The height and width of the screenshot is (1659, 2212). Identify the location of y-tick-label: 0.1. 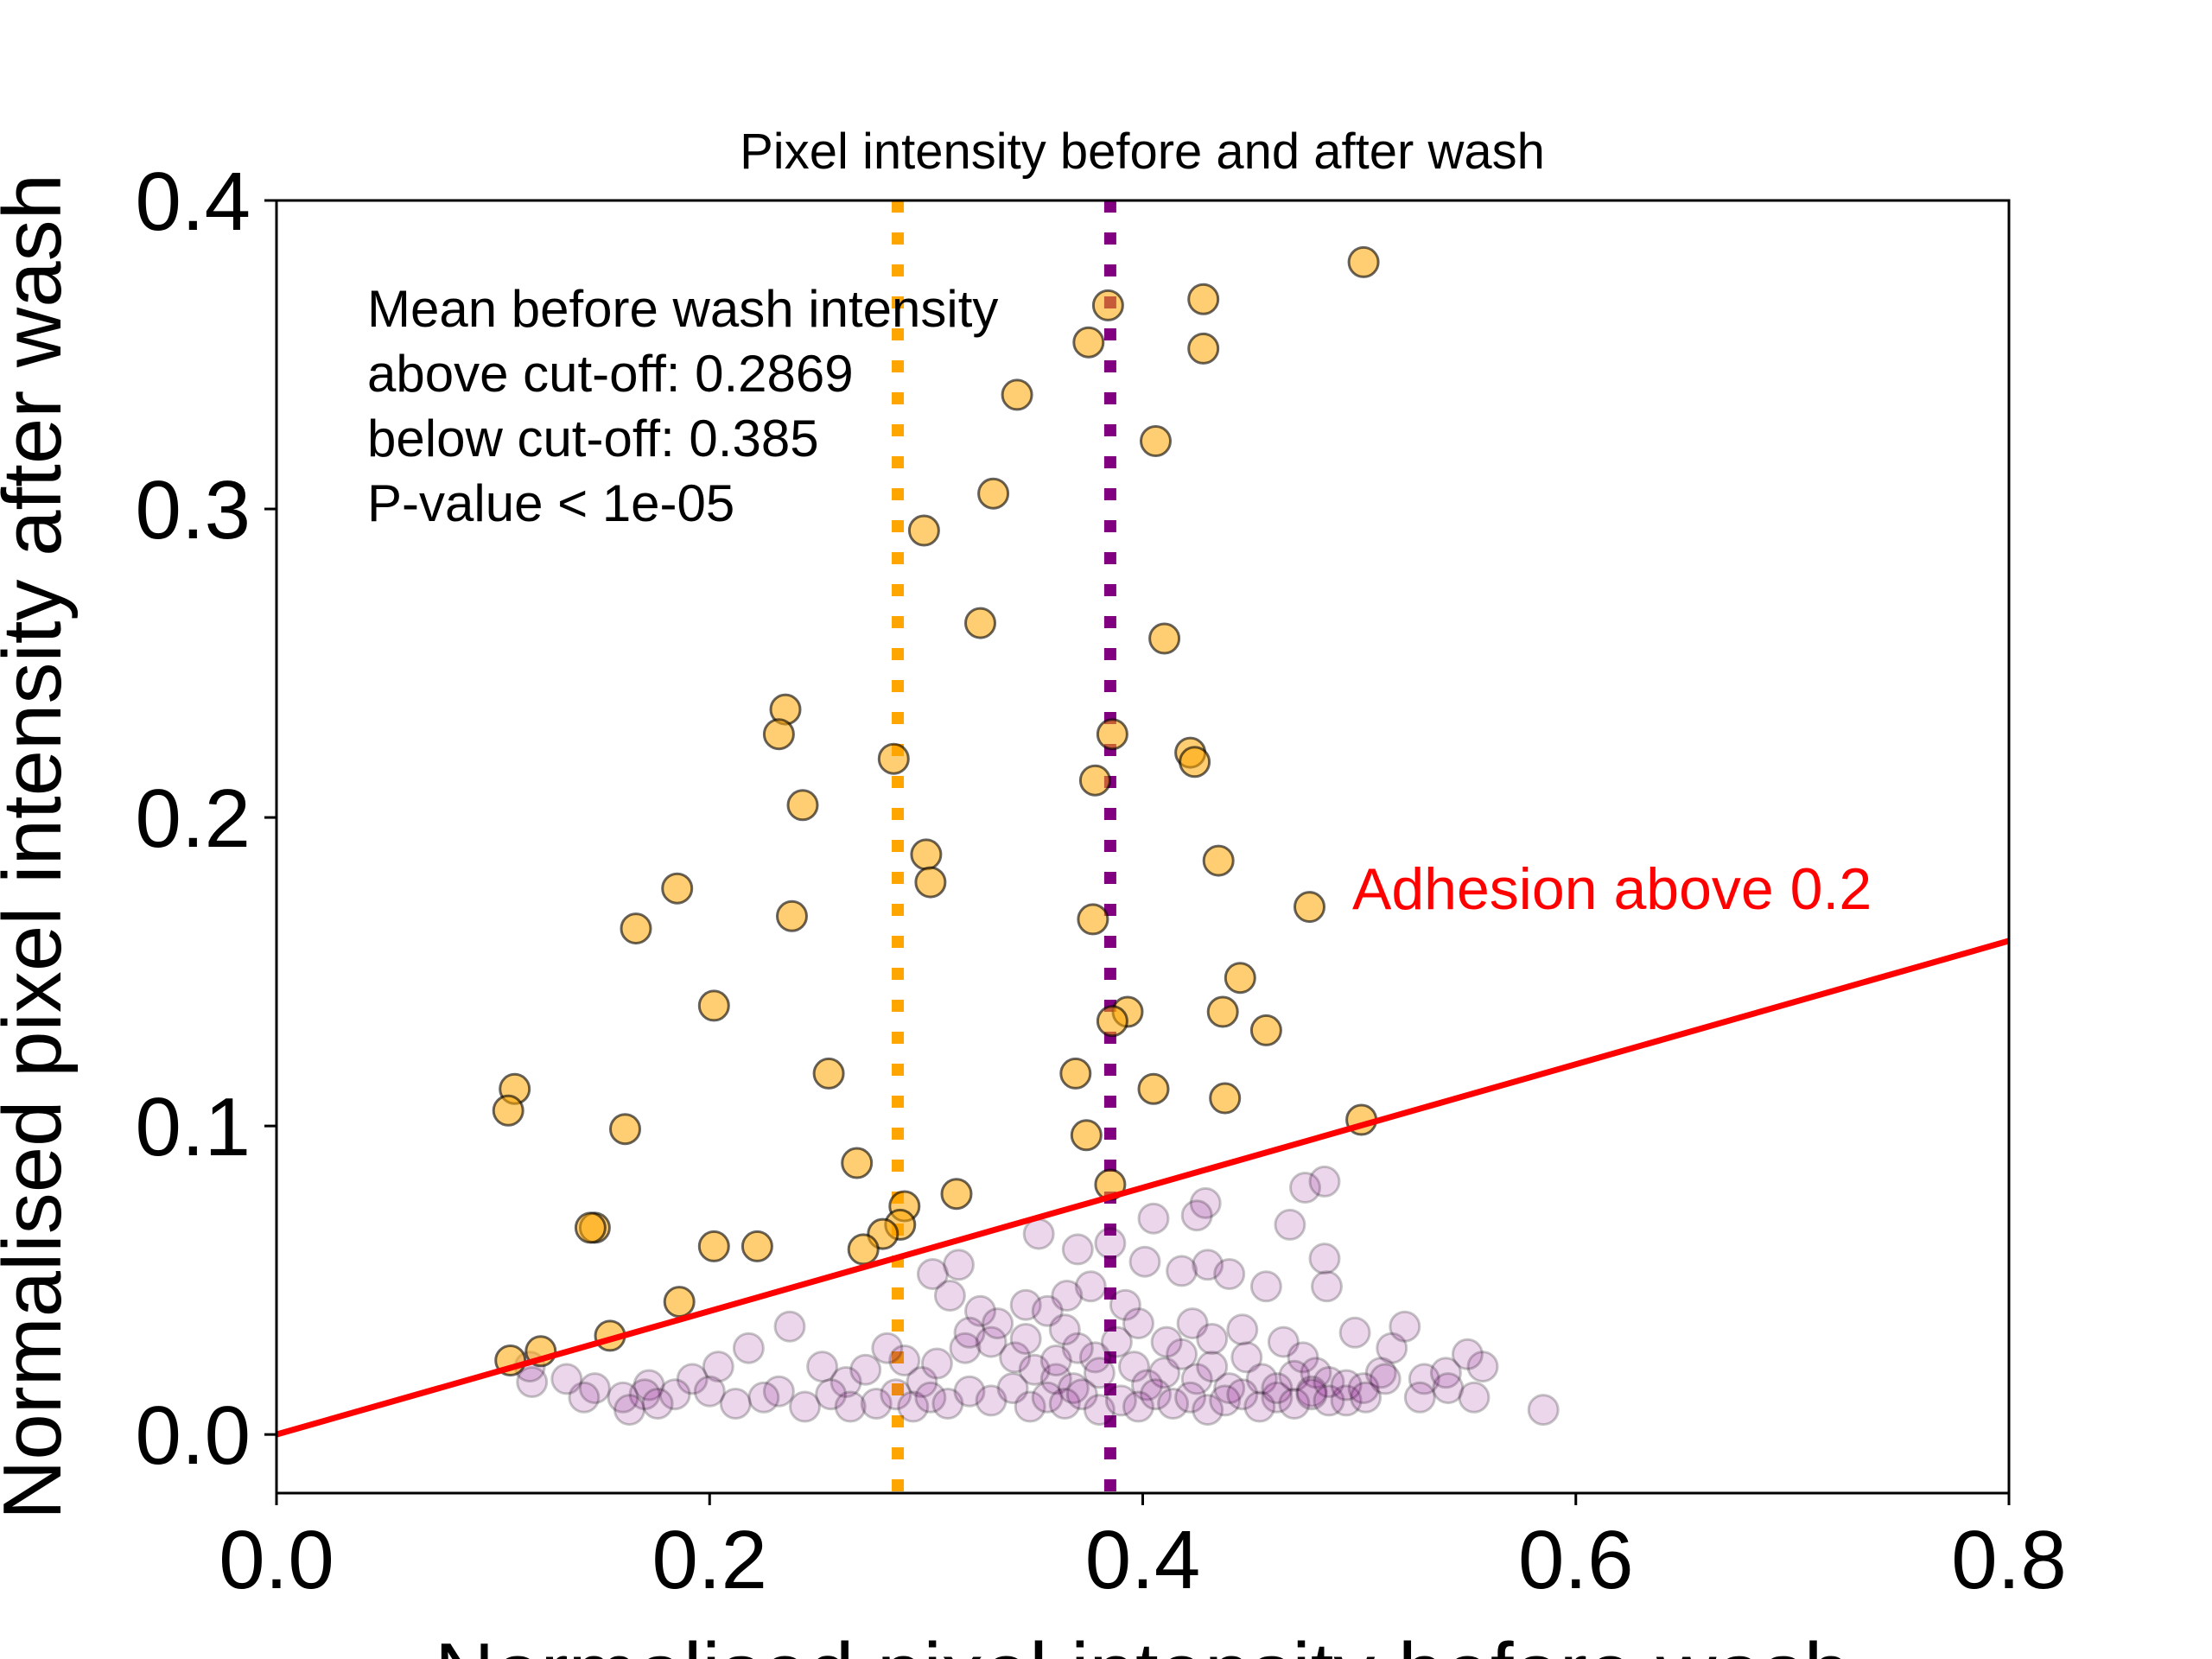
(193, 1127).